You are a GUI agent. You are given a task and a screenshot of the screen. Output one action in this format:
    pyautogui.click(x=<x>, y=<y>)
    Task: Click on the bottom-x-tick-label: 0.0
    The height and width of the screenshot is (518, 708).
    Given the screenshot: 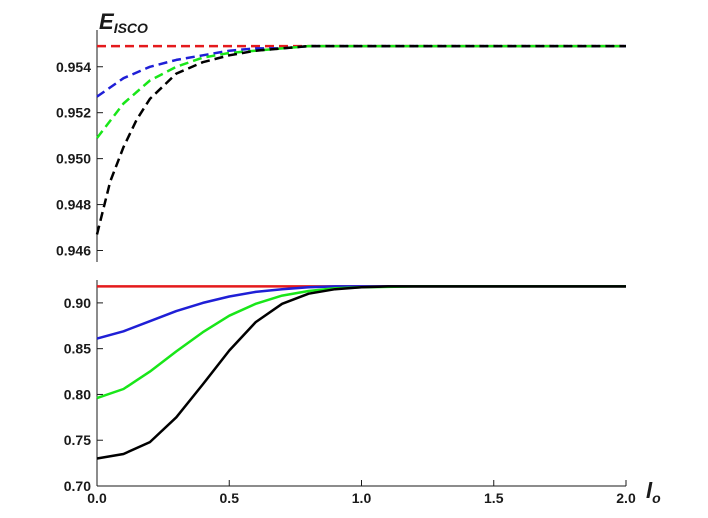 What is the action you would take?
    pyautogui.click(x=97, y=498)
    